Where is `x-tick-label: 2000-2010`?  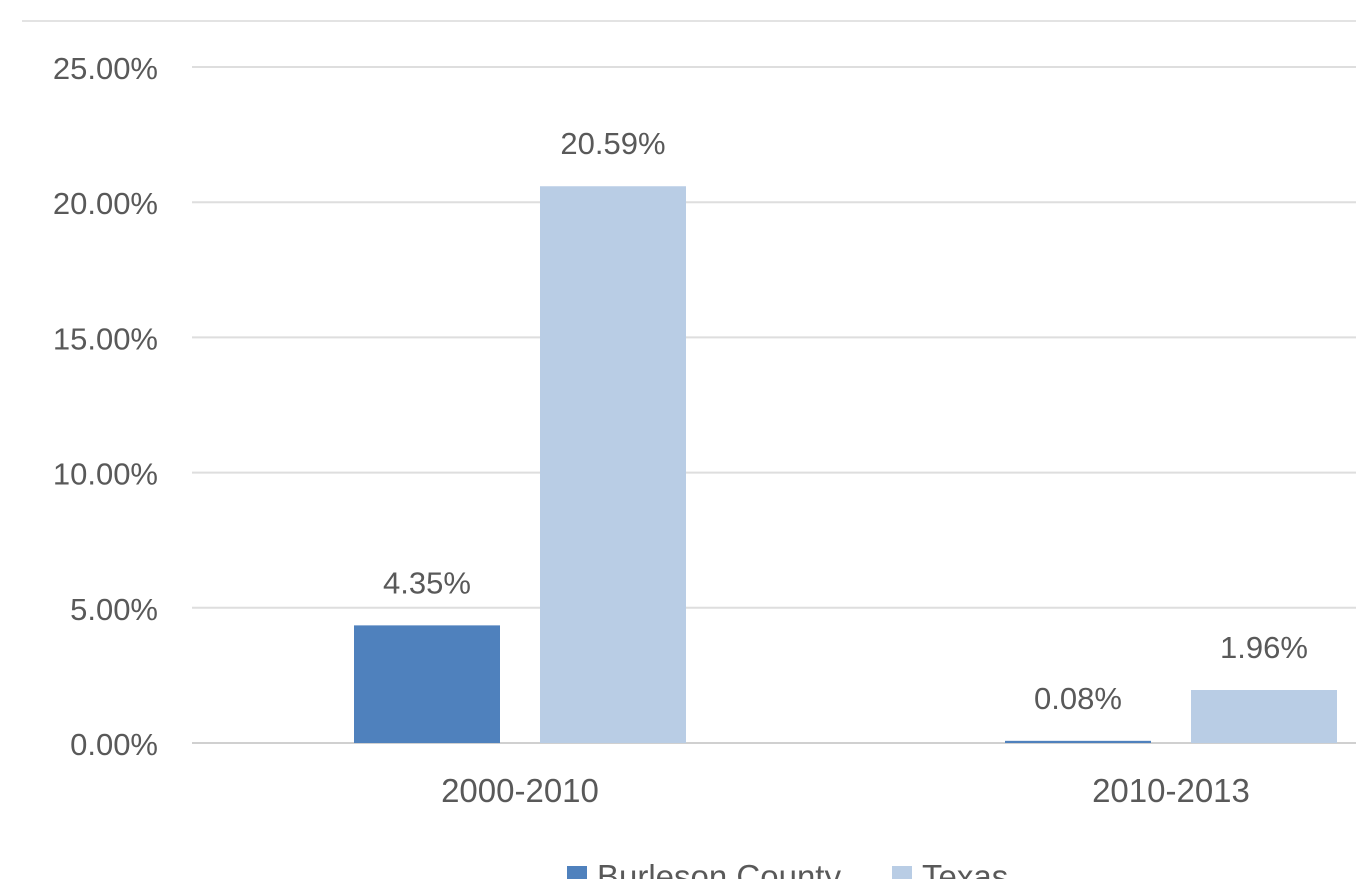 x-tick-label: 2000-2010 is located at coordinates (520, 790).